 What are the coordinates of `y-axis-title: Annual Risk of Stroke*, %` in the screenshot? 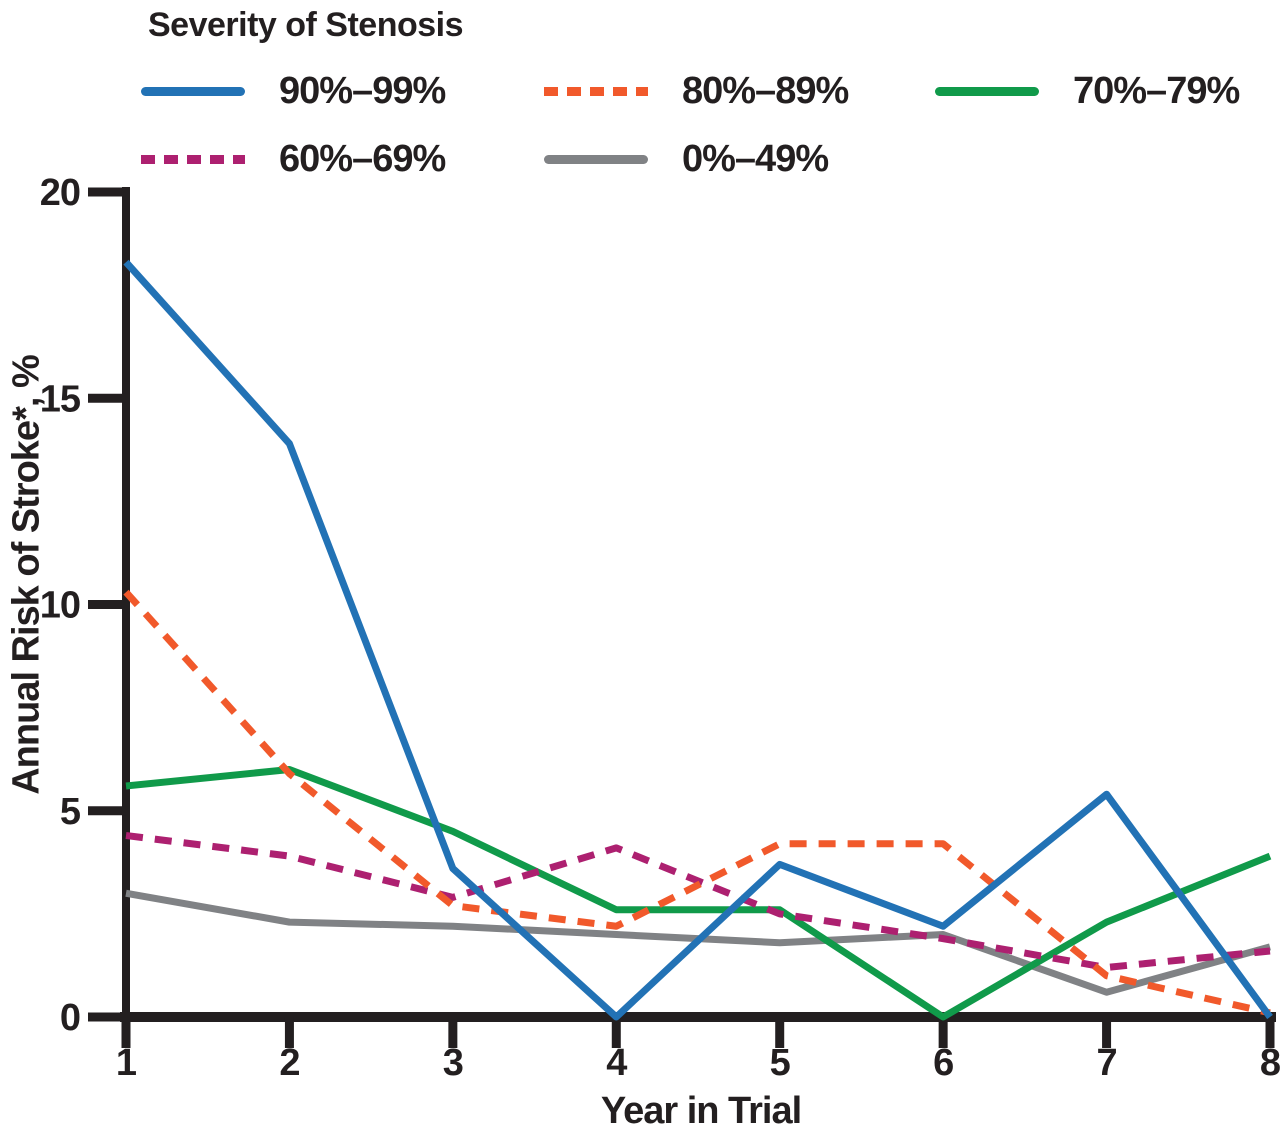 It's located at (26, 575).